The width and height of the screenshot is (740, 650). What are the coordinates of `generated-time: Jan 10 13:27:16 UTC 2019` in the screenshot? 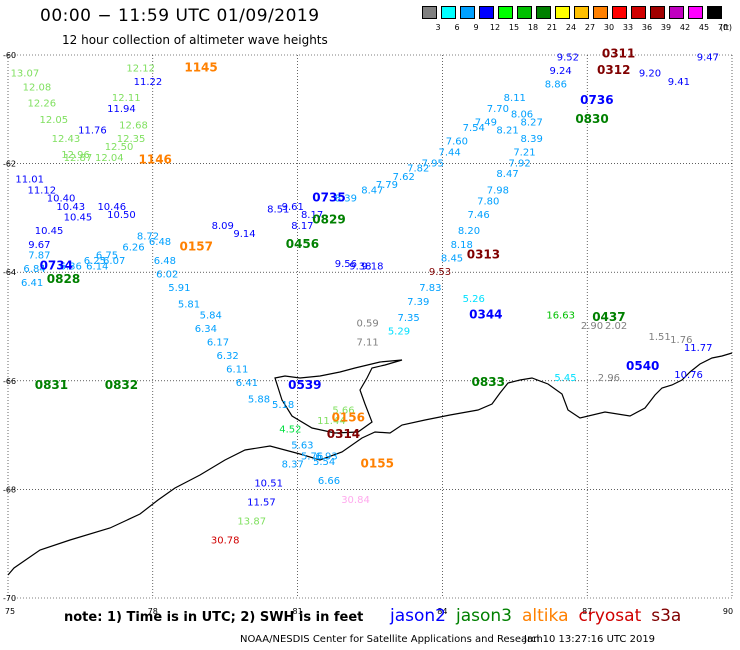 It's located at (590, 639).